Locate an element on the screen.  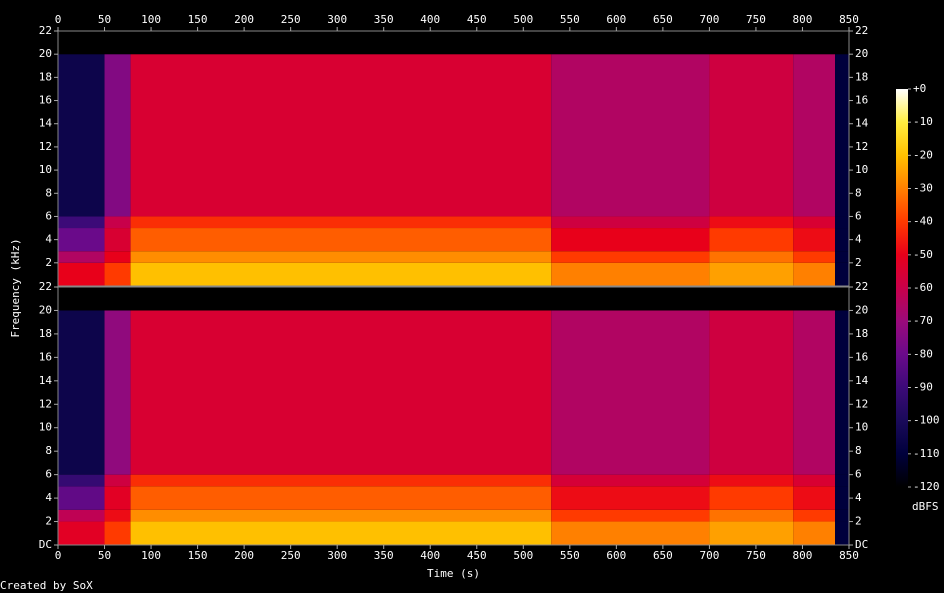
x-tick-label: 200 is located at coordinates (244, 555).